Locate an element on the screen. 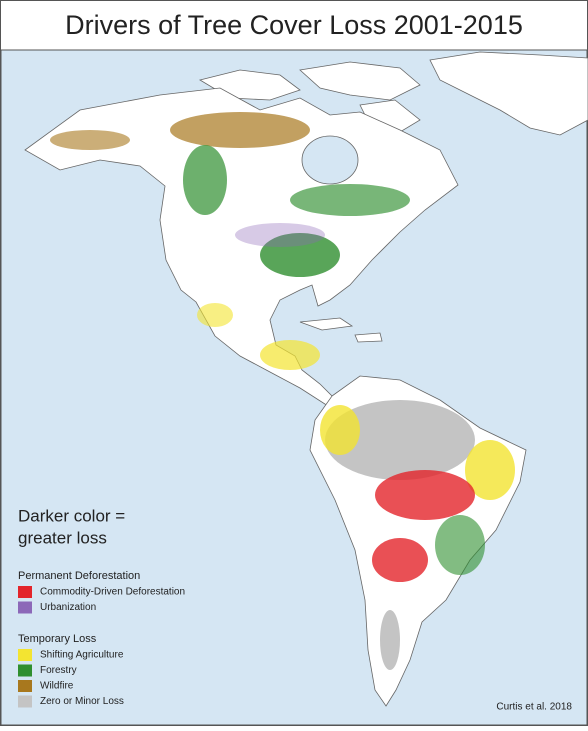 The width and height of the screenshot is (588, 731). legend-heading: Permanent Deforestation is located at coordinates (79, 576).